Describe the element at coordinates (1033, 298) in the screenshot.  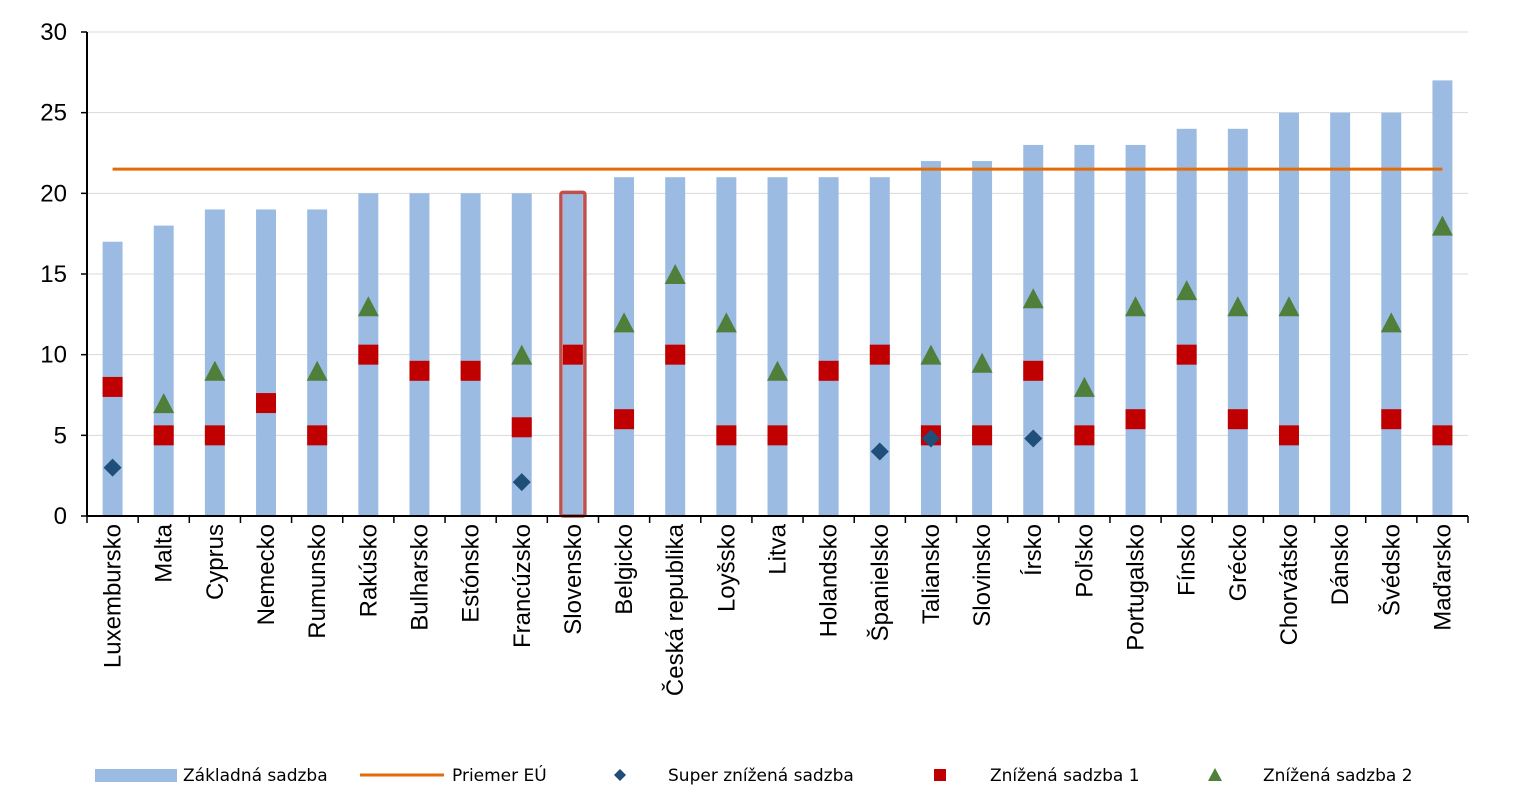
I see `triangle-irsko` at that location.